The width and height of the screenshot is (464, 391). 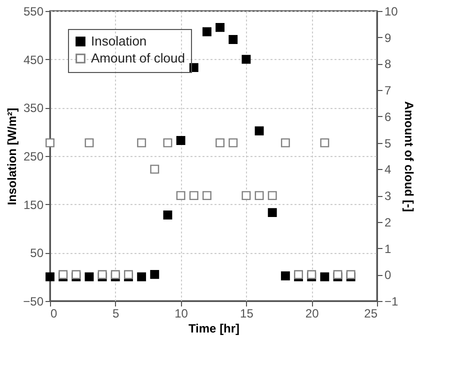 What do you see at coordinates (388, 196) in the screenshot?
I see `y2-tick-label: 3` at bounding box center [388, 196].